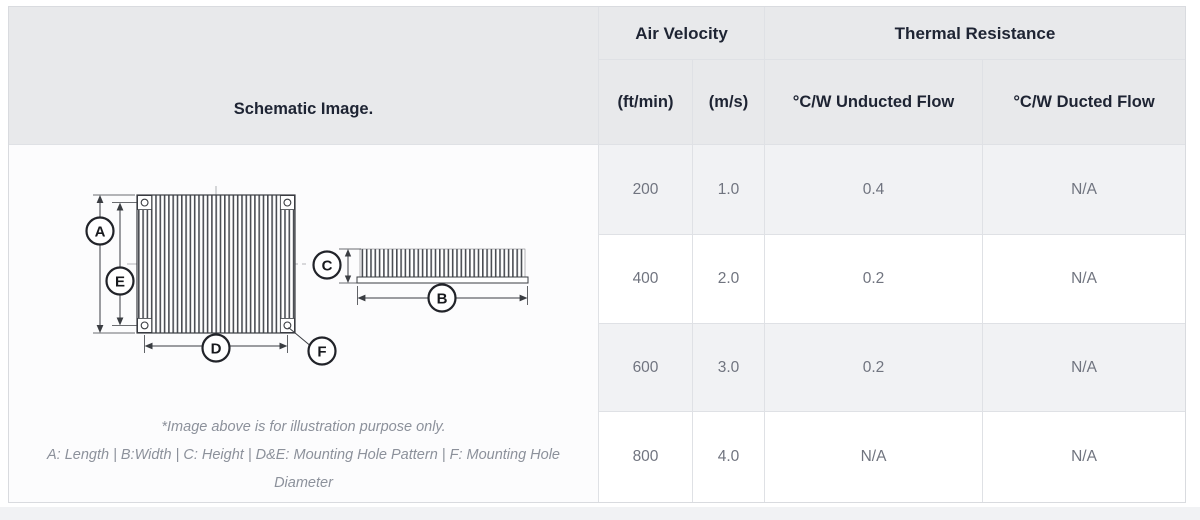 This screenshot has width=1200, height=520. Describe the element at coordinates (1084, 190) in the screenshot. I see `cell-ducted-row1: N/A` at that location.